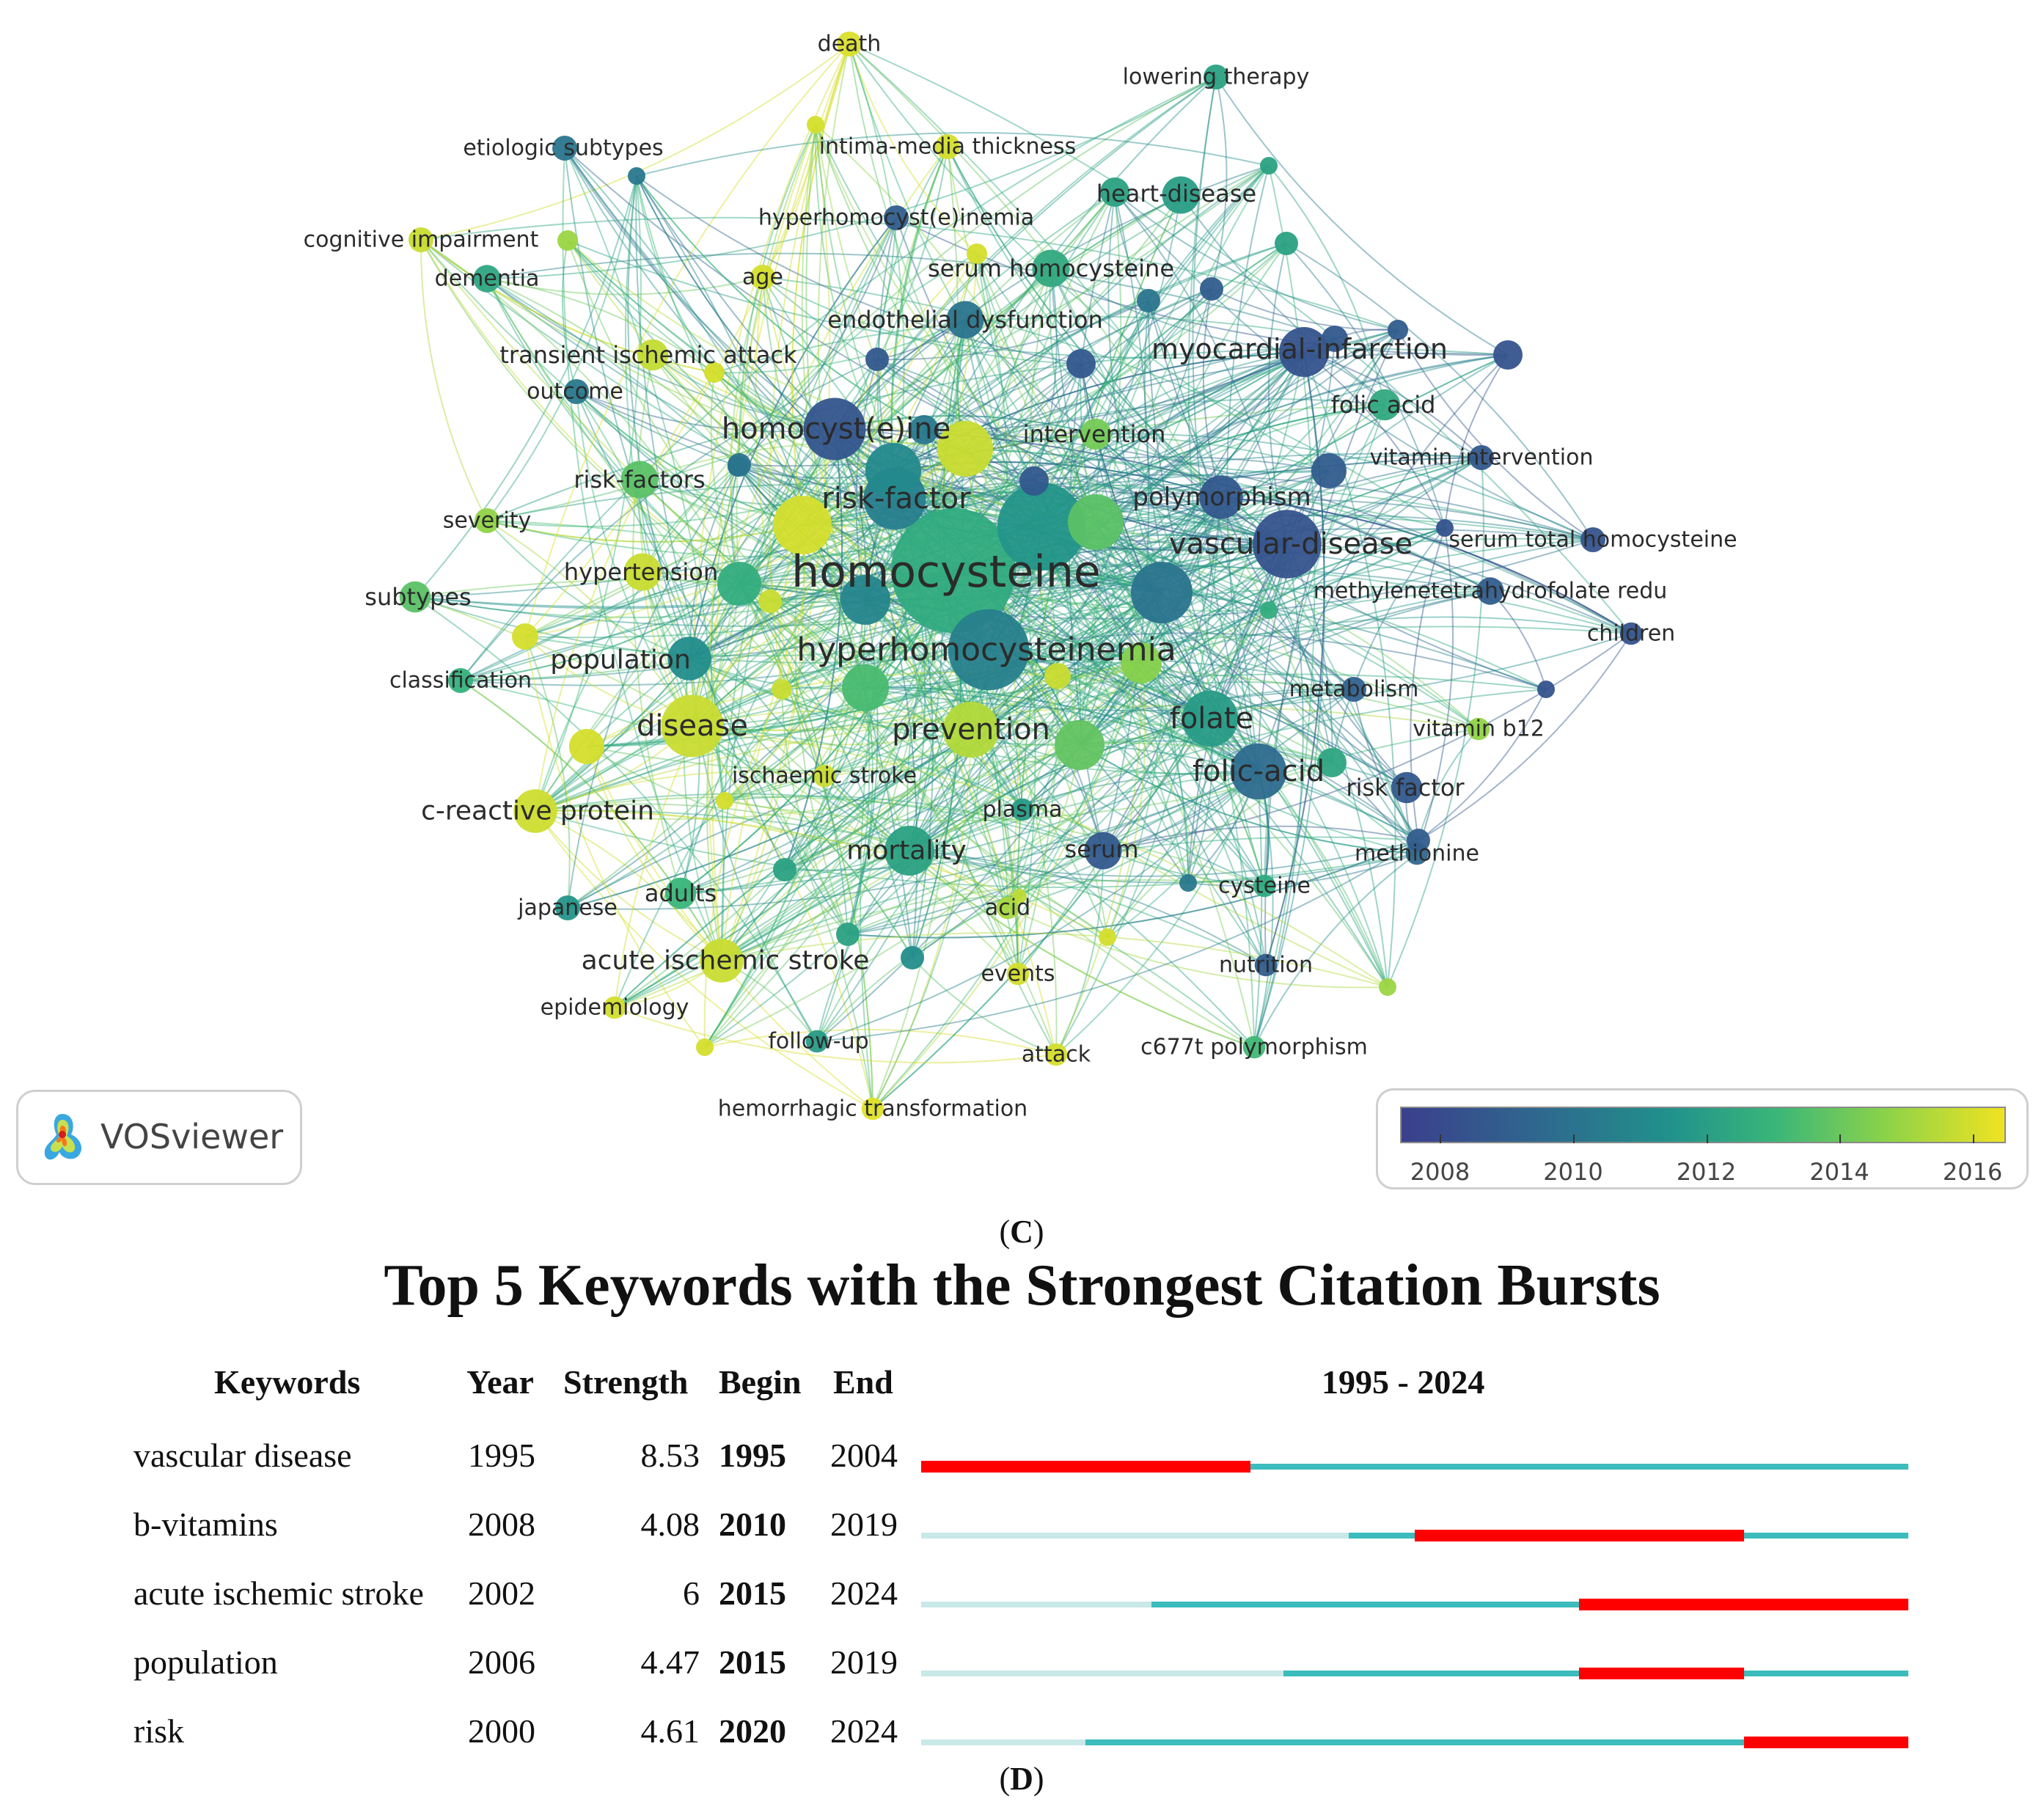  What do you see at coordinates (535, 811) in the screenshot?
I see `node-c-reactive-protein` at bounding box center [535, 811].